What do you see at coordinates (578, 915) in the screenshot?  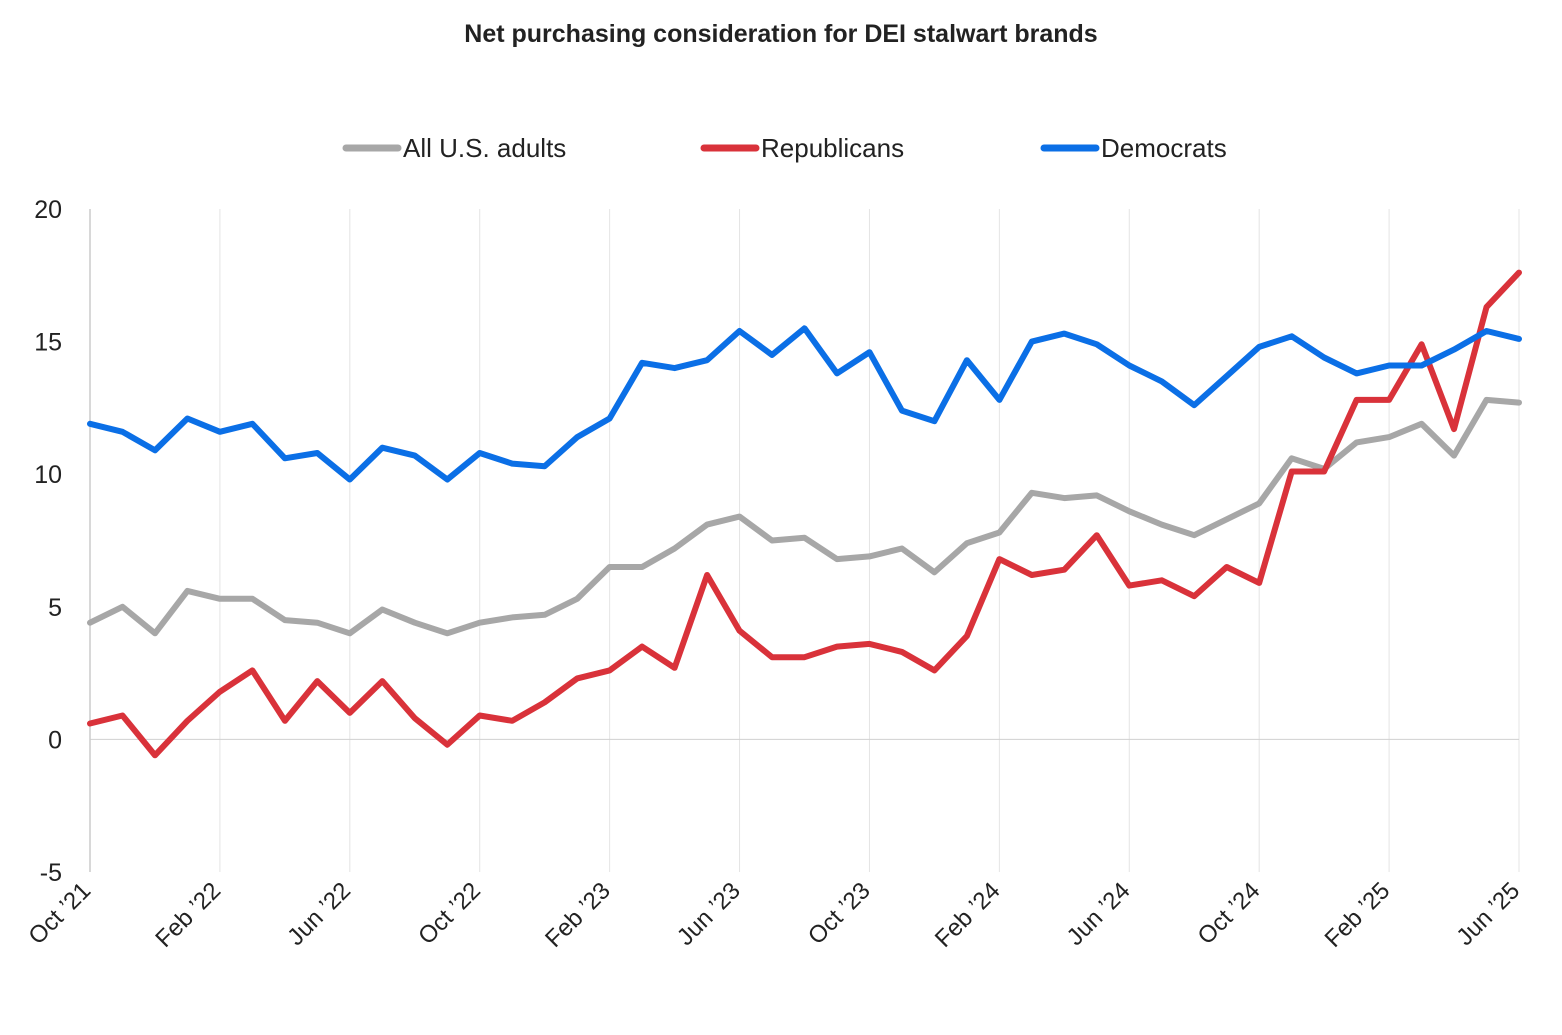 I see `x-tick-label: Feb ’23` at bounding box center [578, 915].